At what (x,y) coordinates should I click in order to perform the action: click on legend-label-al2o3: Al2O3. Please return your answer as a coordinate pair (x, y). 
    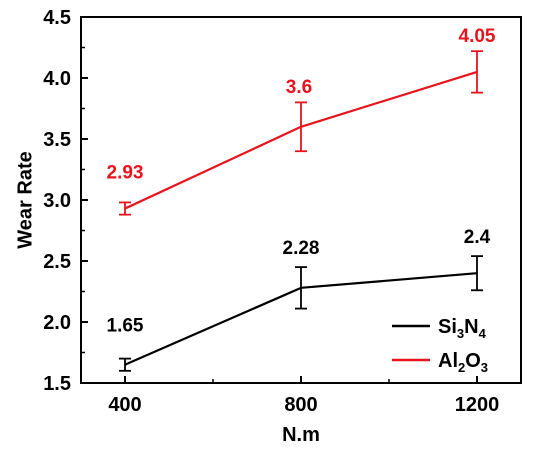
    Looking at the image, I should click on (463, 362).